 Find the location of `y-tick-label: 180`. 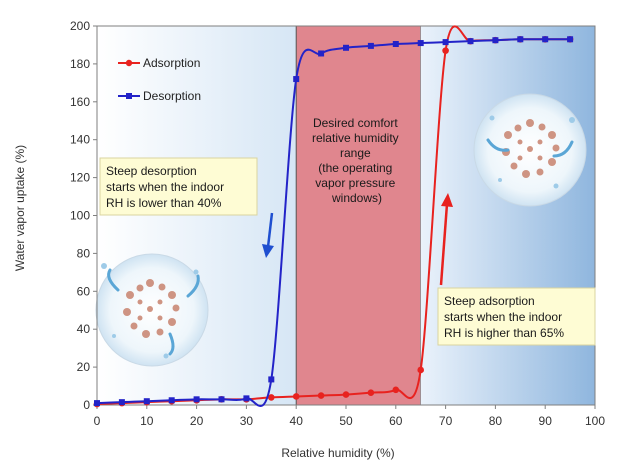

y-tick-label: 180 is located at coordinates (80, 64).